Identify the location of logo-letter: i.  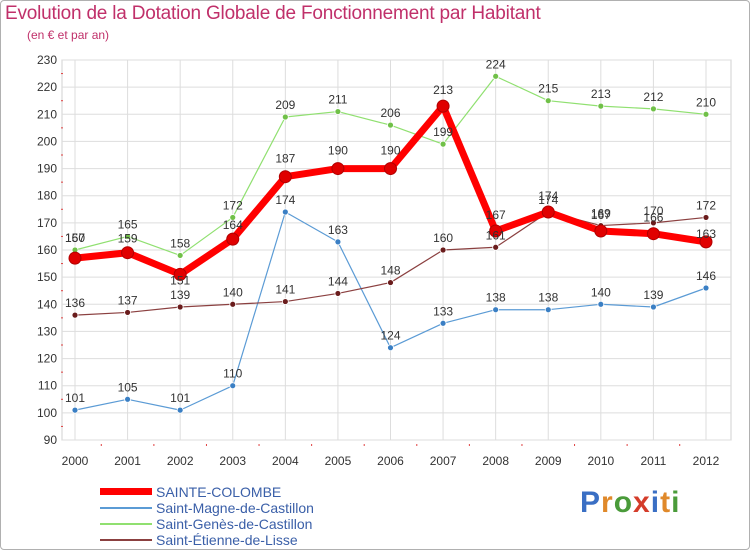
(676, 502).